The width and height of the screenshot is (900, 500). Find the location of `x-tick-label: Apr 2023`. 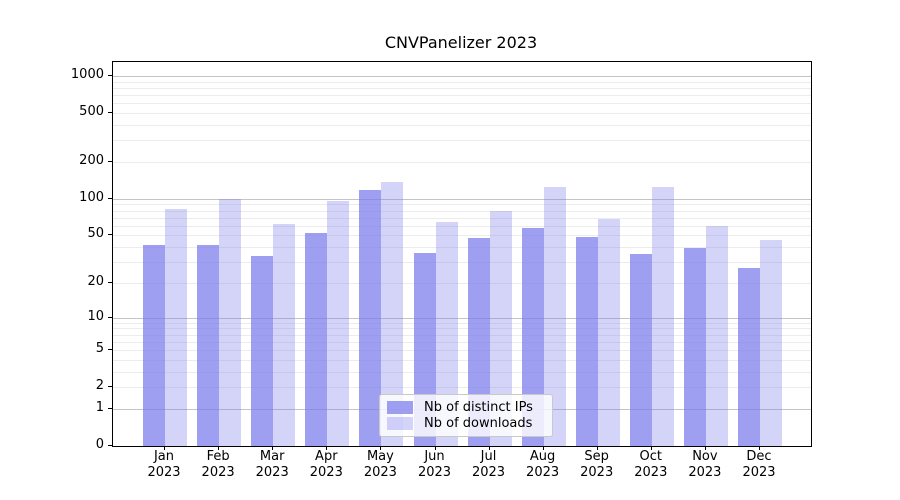

x-tick-label: Apr 2023 is located at coordinates (326, 465).